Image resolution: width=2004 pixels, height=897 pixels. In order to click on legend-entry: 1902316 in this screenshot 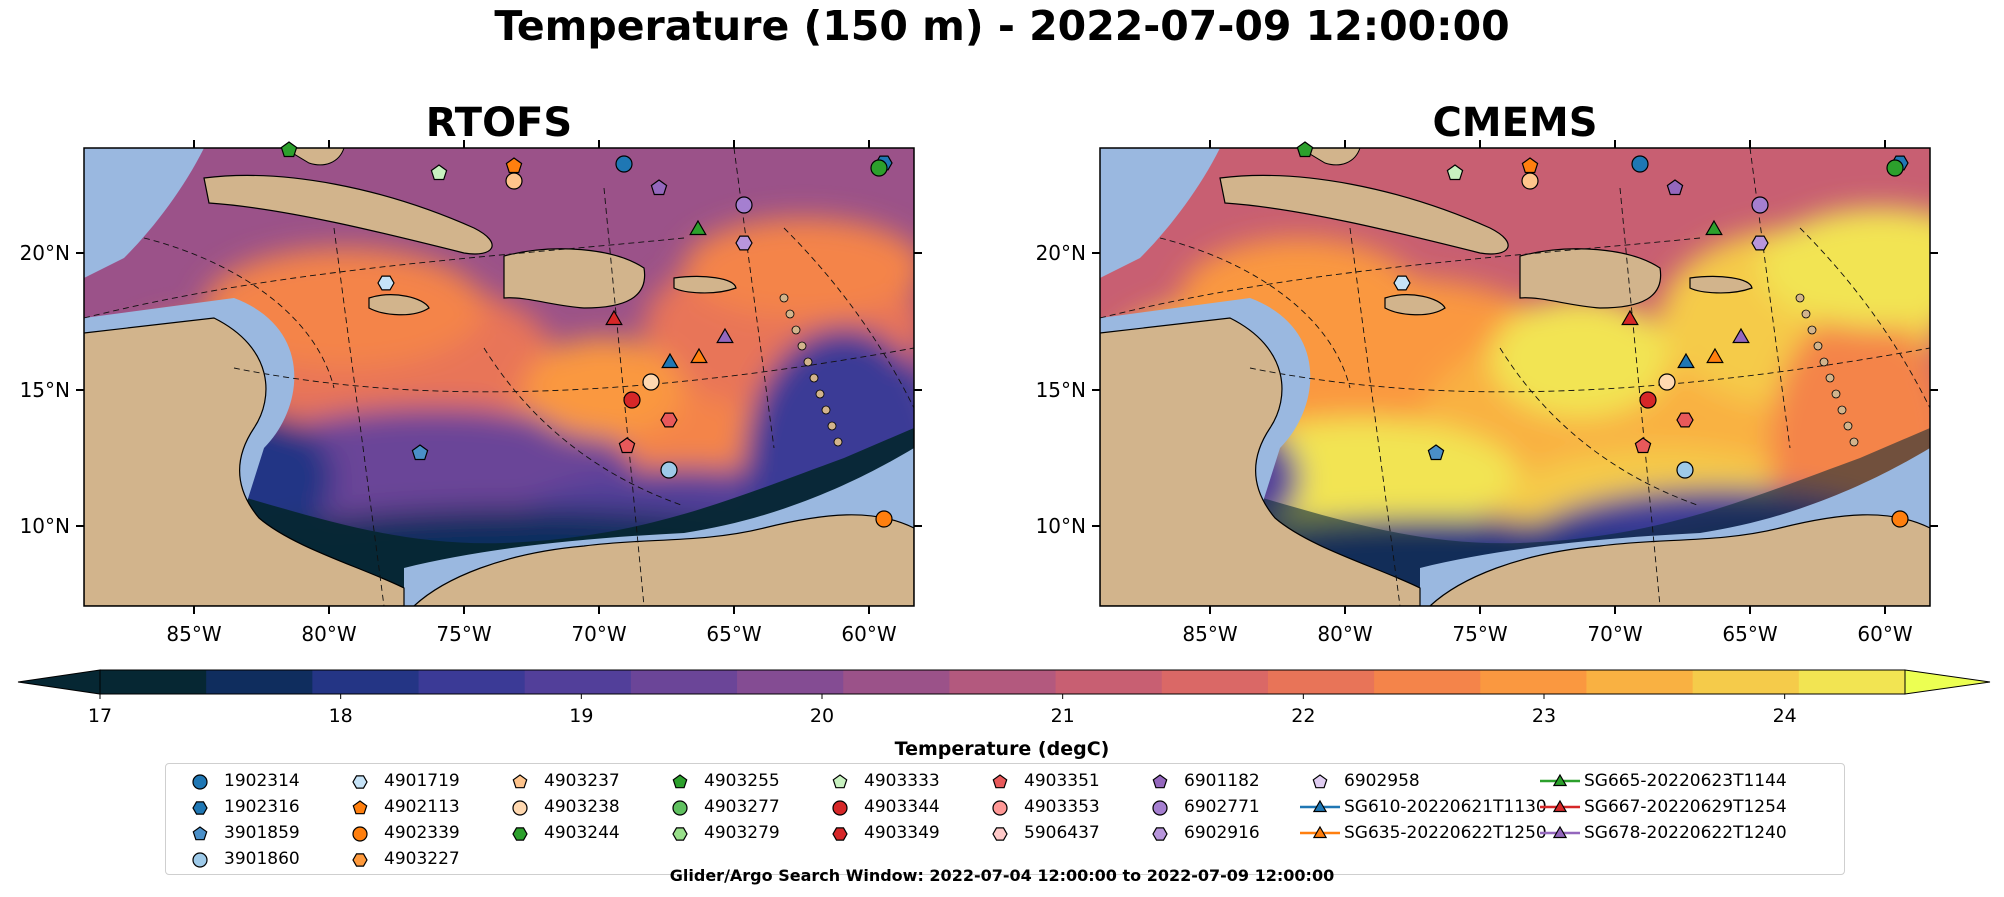, I will do `click(238, 807)`.